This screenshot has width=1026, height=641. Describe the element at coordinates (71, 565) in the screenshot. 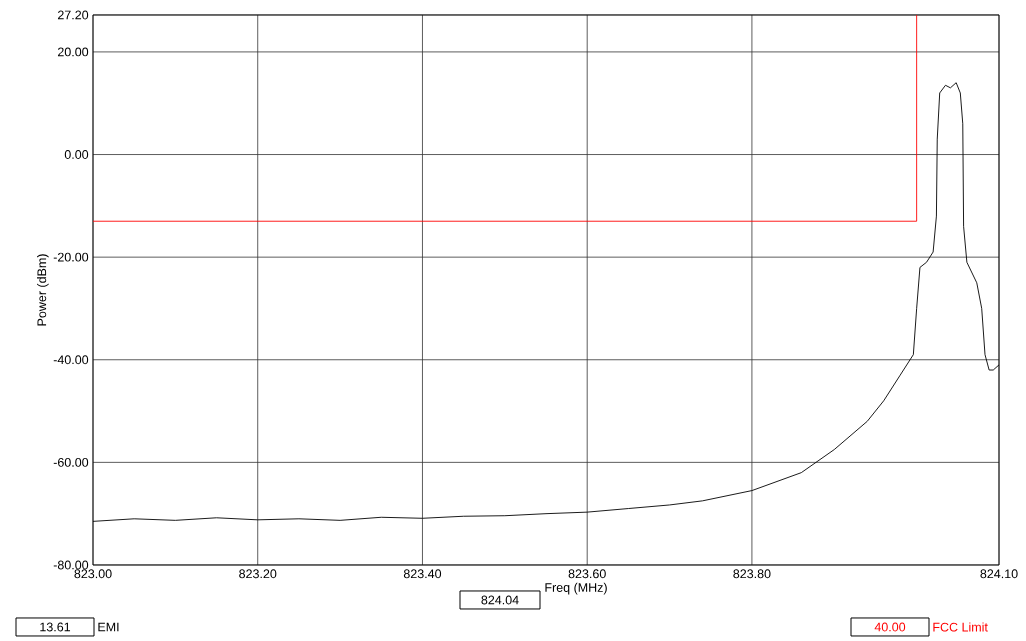

I see `y-tick-label: -80.00` at that location.